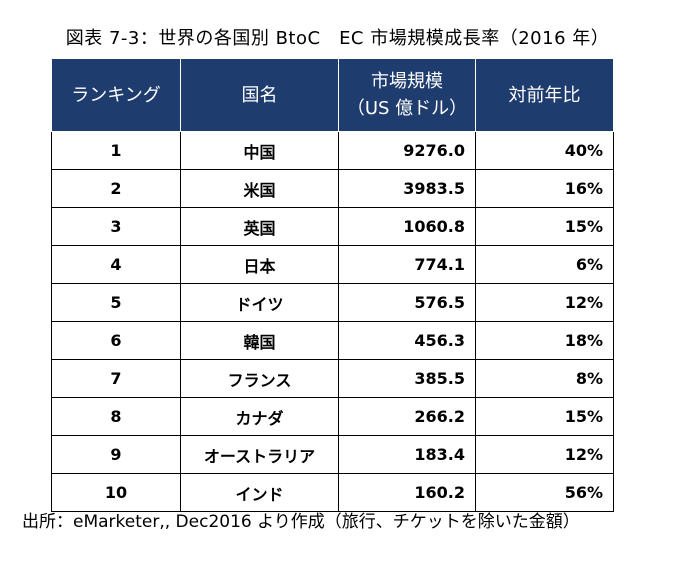  Describe the element at coordinates (407, 302) in the screenshot. I see `cell-market-size: 576.5` at that location.